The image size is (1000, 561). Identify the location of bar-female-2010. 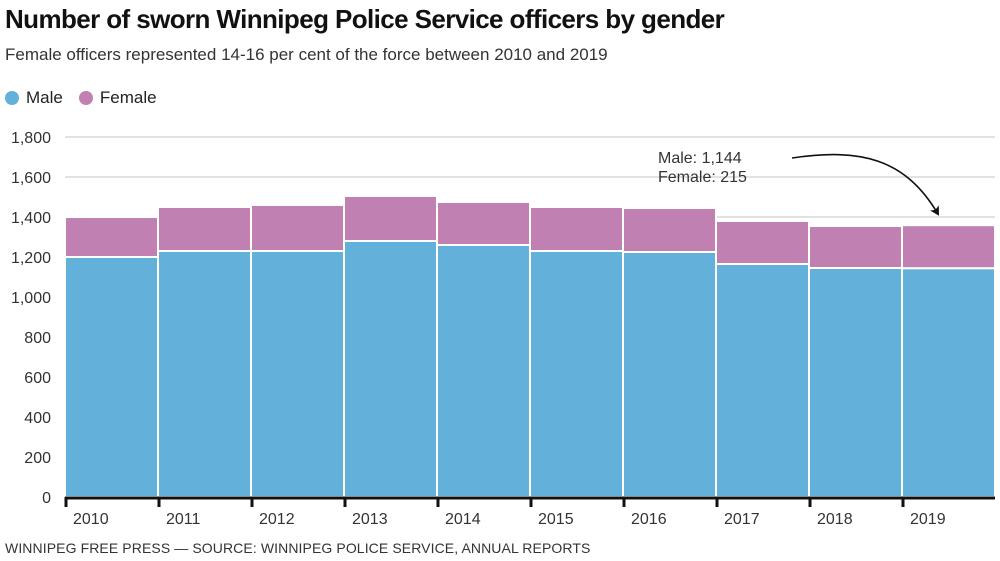
(111, 237).